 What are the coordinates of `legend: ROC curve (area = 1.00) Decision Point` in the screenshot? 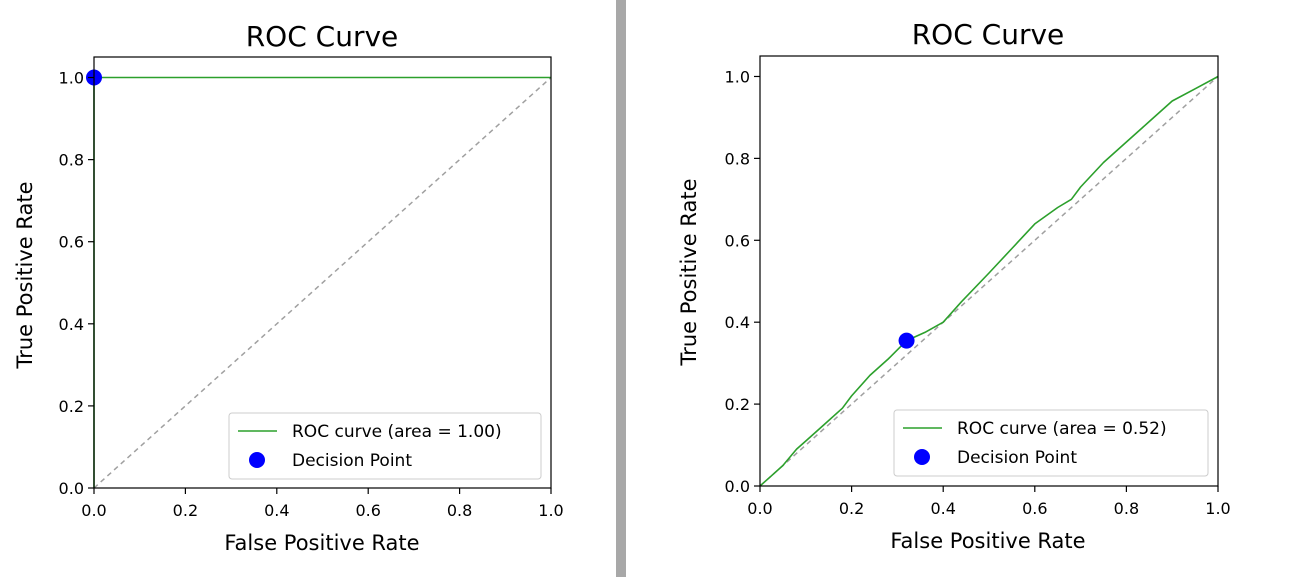 It's located at (385, 446).